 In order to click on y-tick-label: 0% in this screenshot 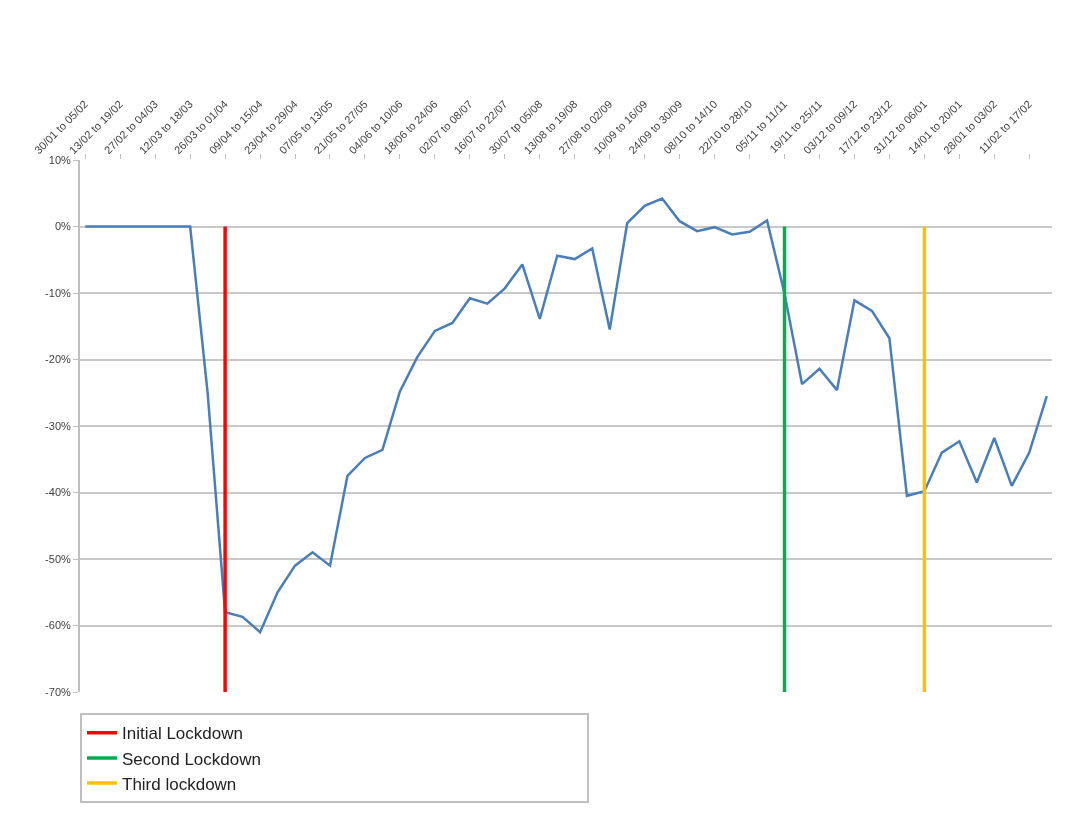, I will do `click(63, 226)`.